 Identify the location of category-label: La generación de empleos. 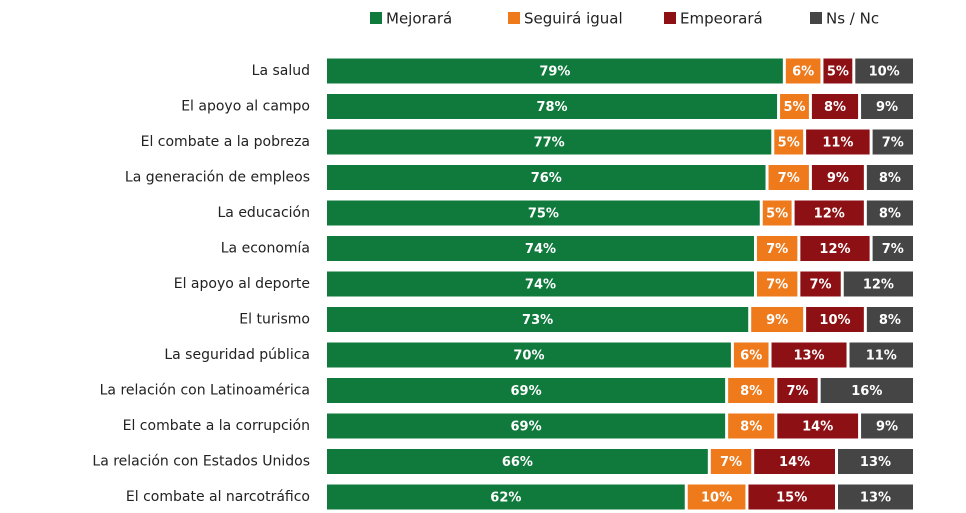
(217, 178).